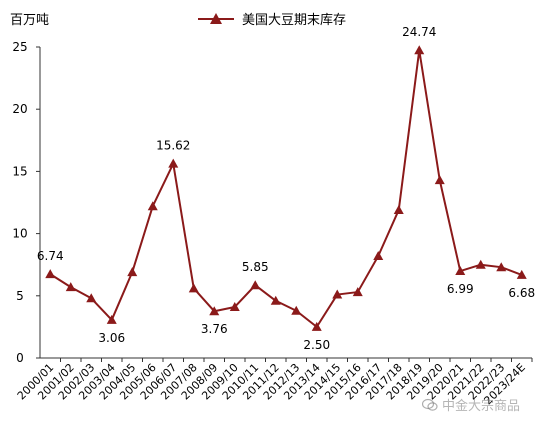  What do you see at coordinates (30, 20) in the screenshot?
I see `y-axis-unit-label: 百万吨` at bounding box center [30, 20].